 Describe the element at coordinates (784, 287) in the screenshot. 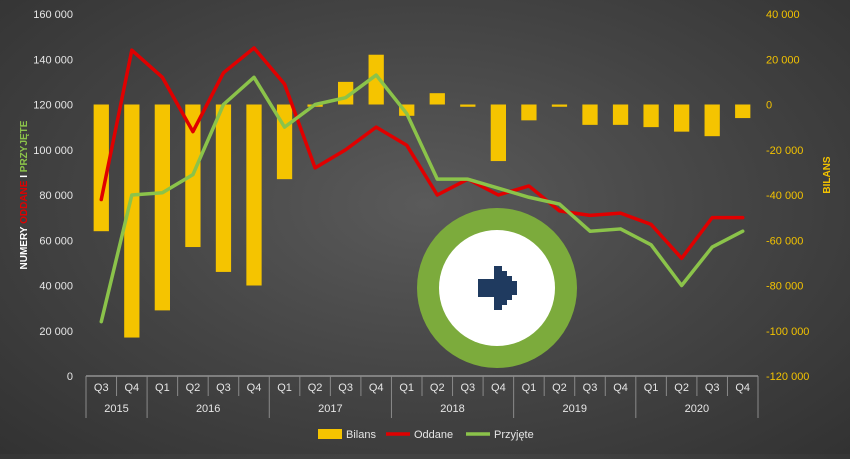

I see `right-tick-label: -80 000` at that location.